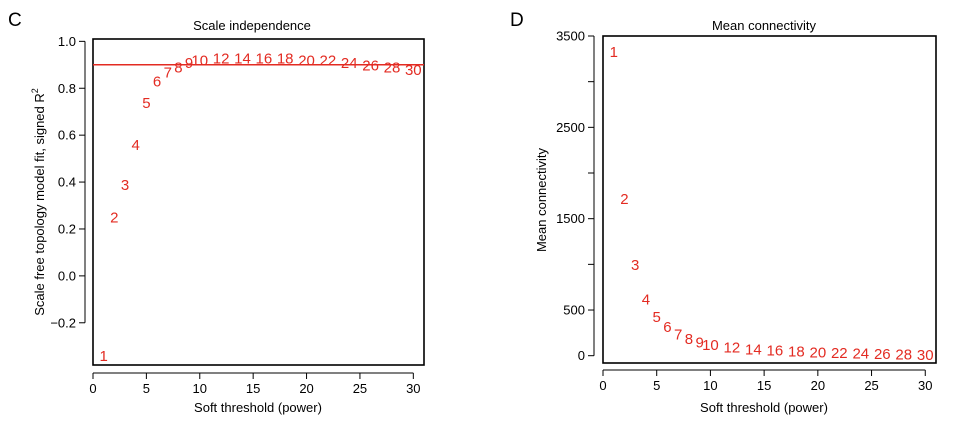 The image size is (959, 423). I want to click on y-tick-label: 0.2, so click(67, 228).